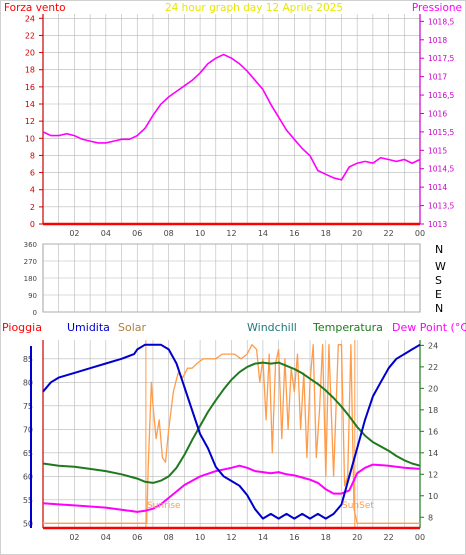  Describe the element at coordinates (433, 474) in the screenshot. I see `temperature-tick-label: 12` at that location.